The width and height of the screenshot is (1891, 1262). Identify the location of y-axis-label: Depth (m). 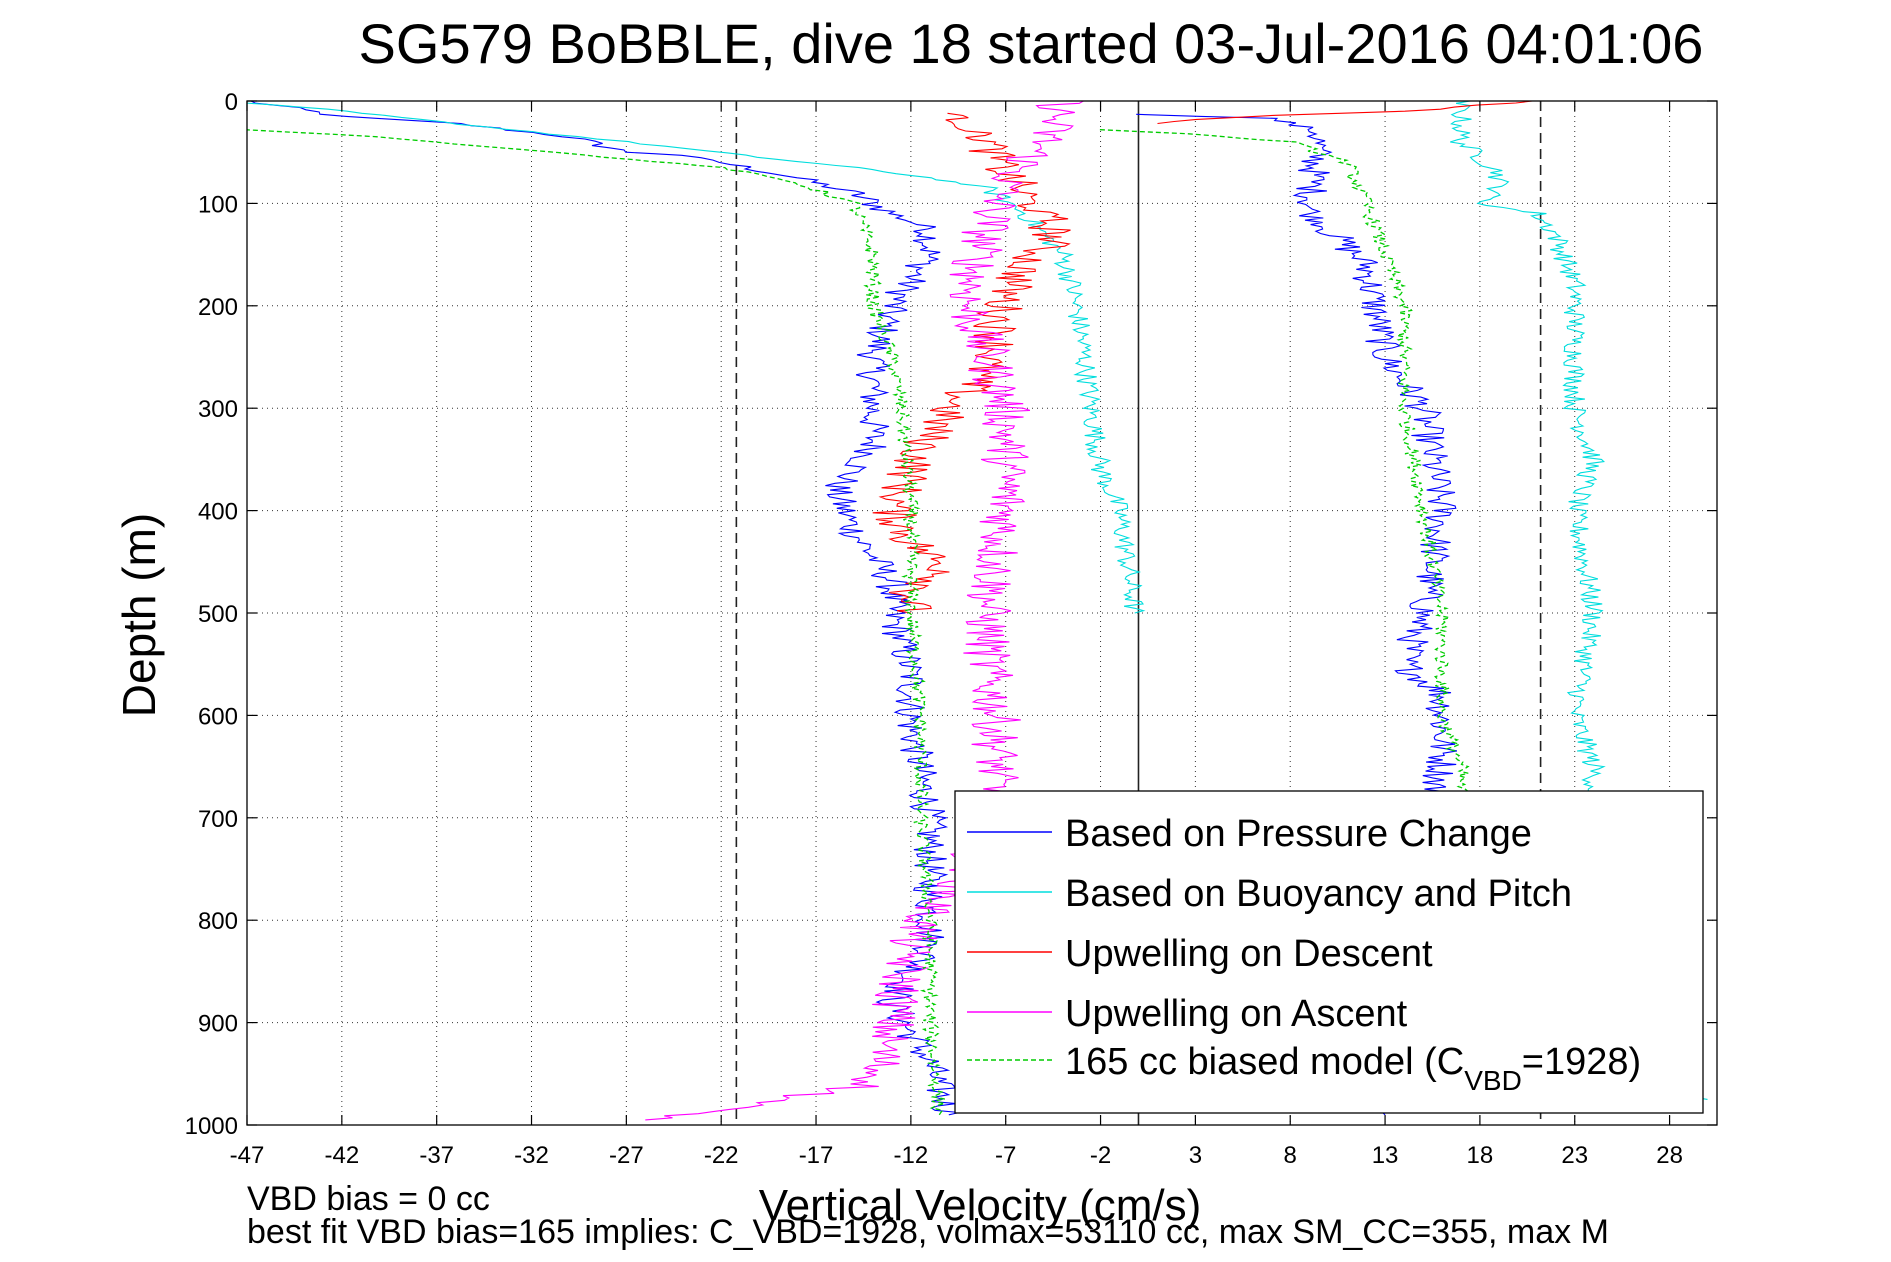
(139, 615).